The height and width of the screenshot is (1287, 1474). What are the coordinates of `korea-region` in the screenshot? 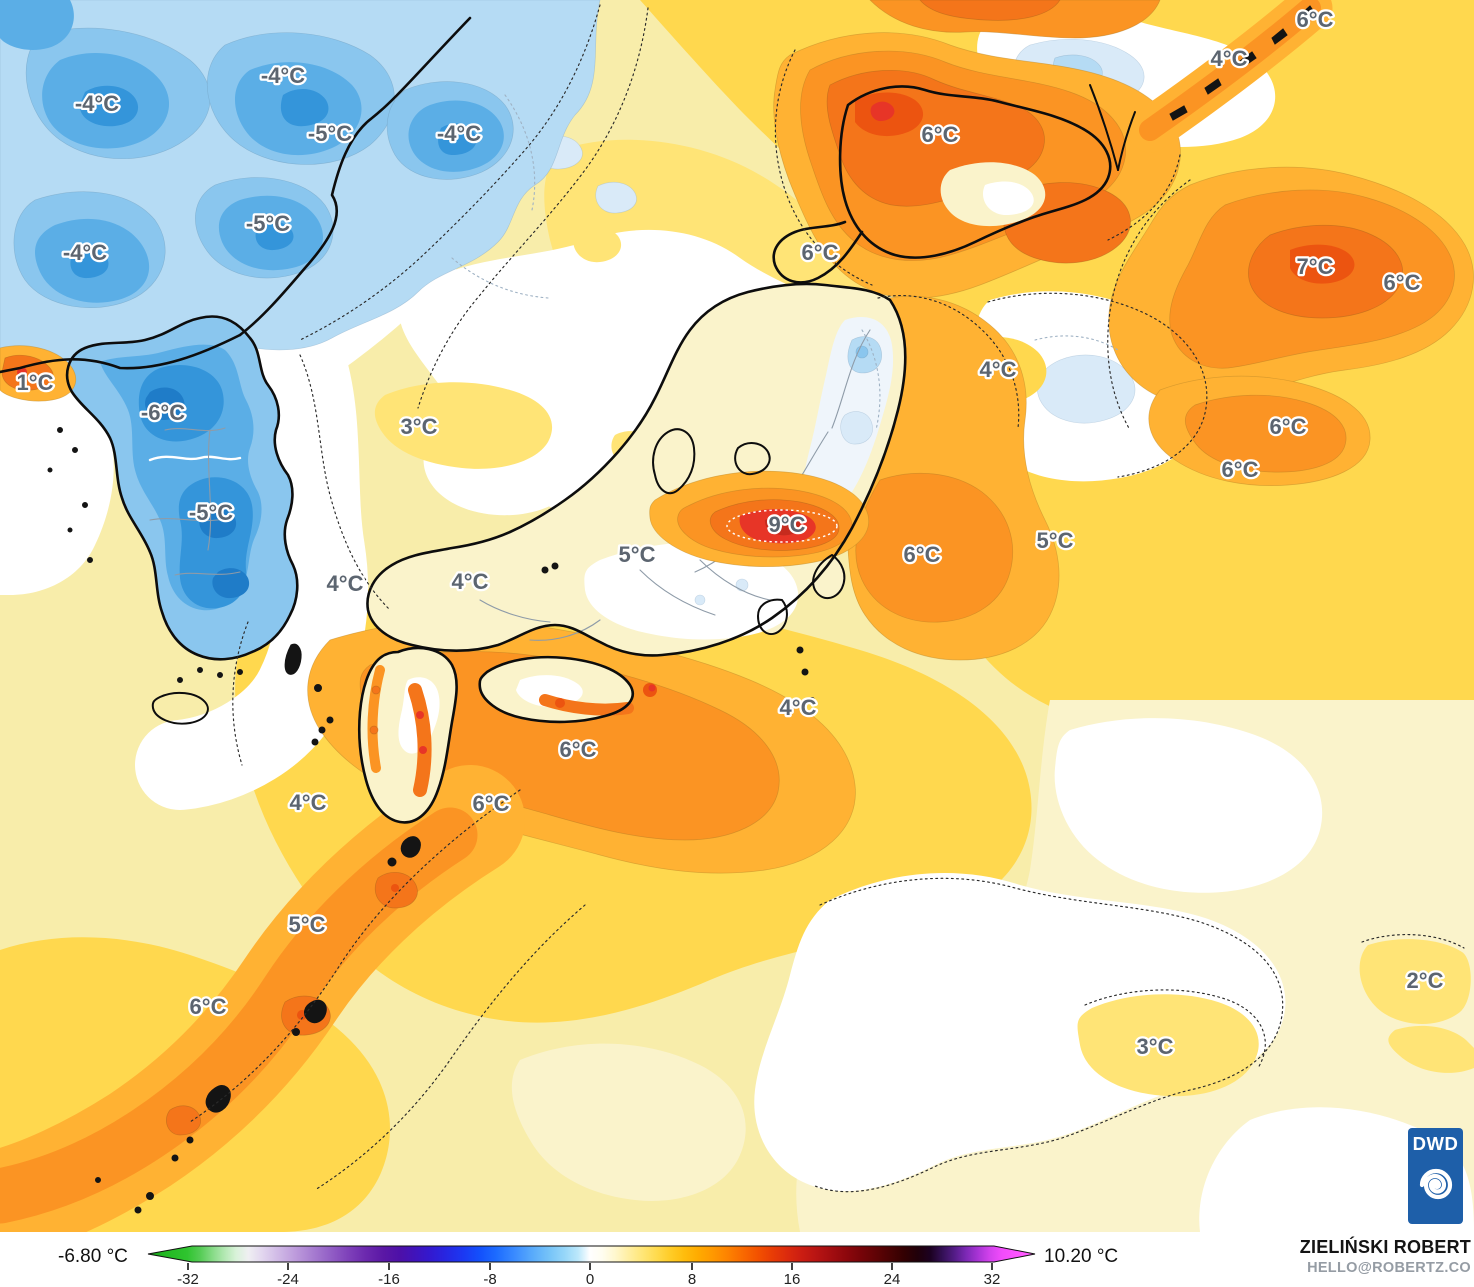 It's located at (182, 488).